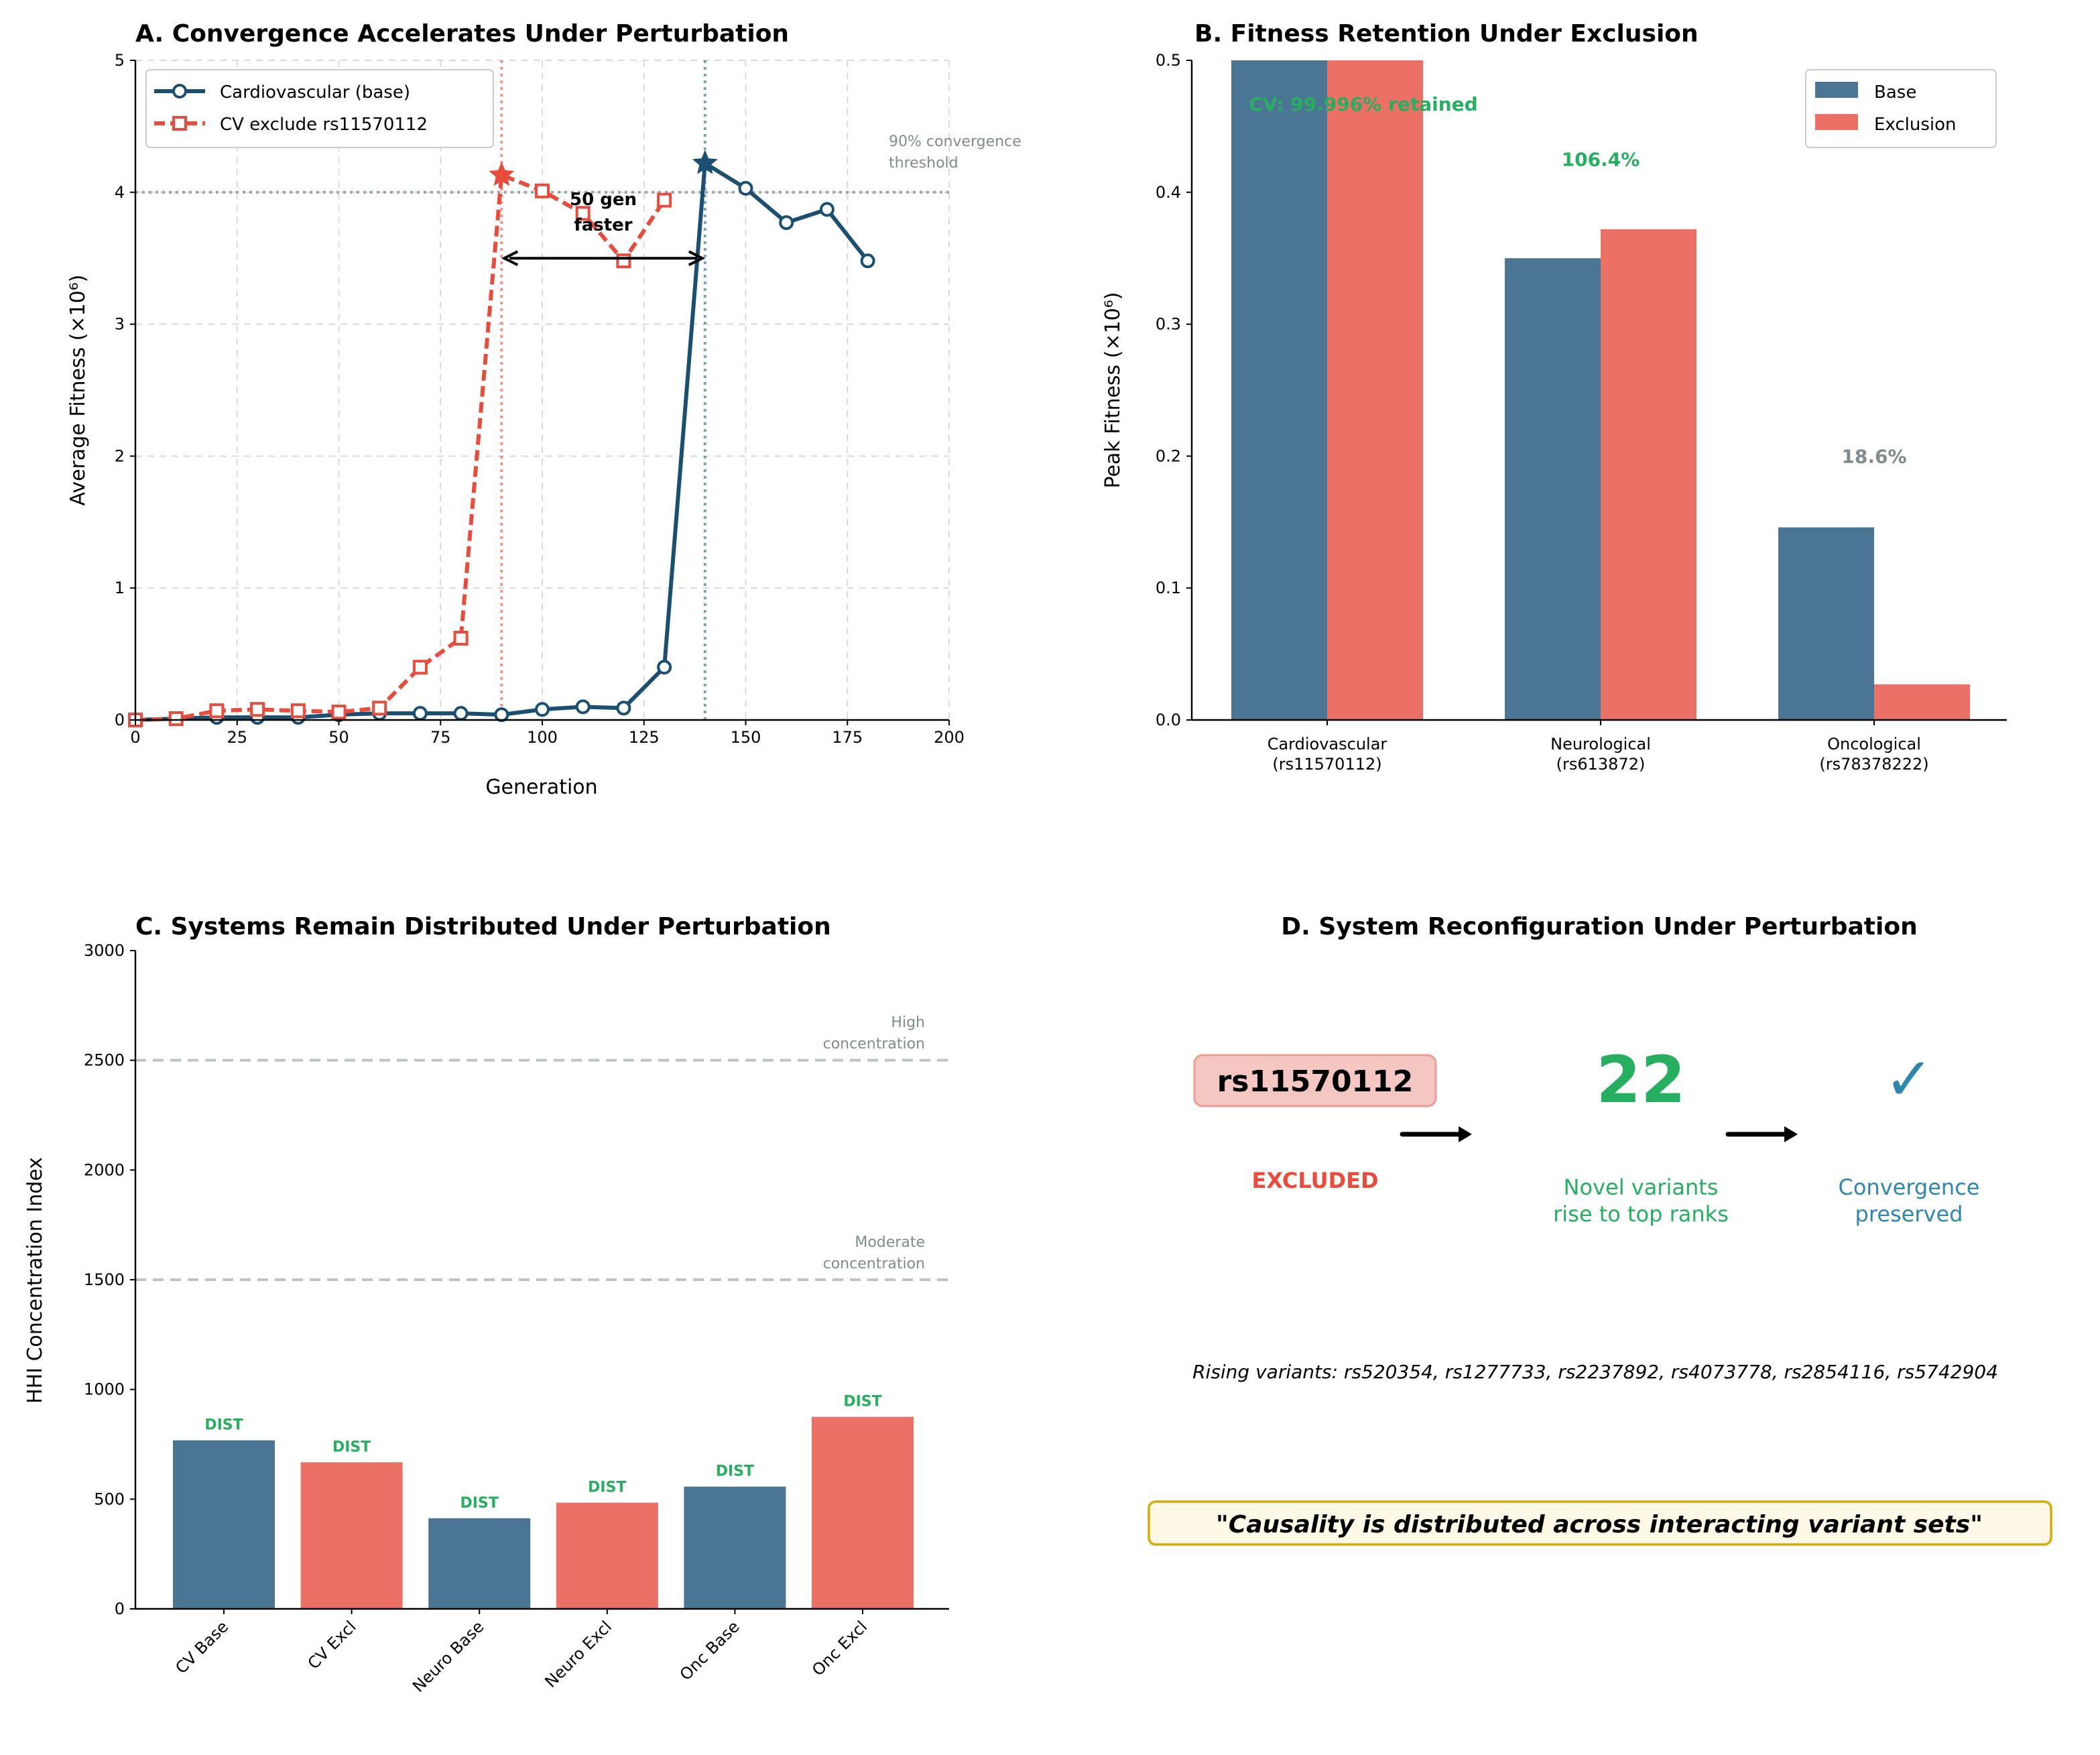  What do you see at coordinates (874, 1264) in the screenshot?
I see `moderate-concentration-label-2: concentration` at bounding box center [874, 1264].